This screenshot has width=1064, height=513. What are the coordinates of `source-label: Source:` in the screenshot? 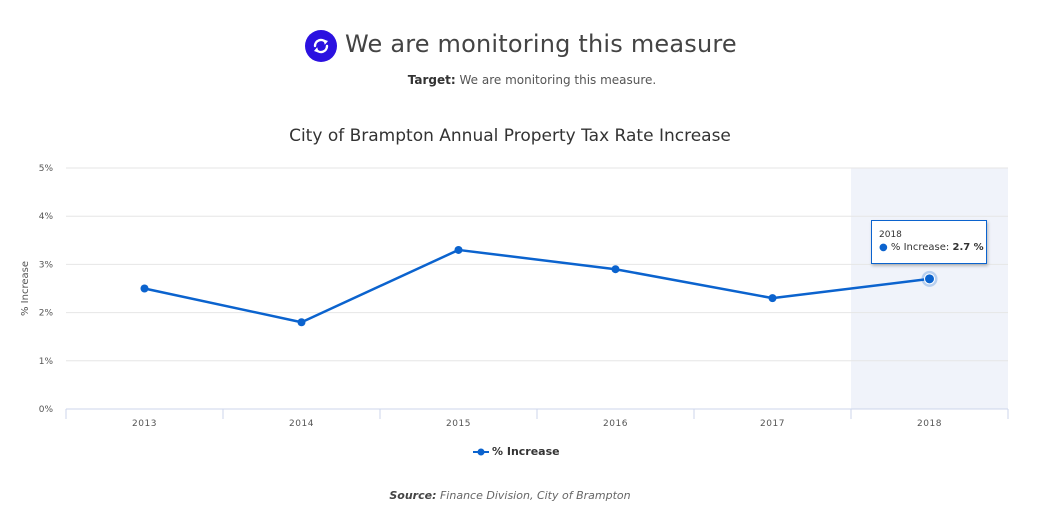 It's located at (413, 495).